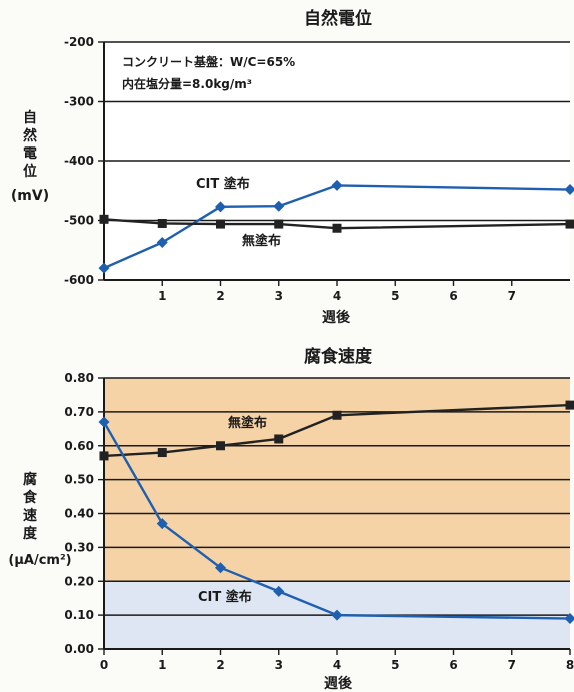  I want to click on series-group-potential, so click(336, 226).